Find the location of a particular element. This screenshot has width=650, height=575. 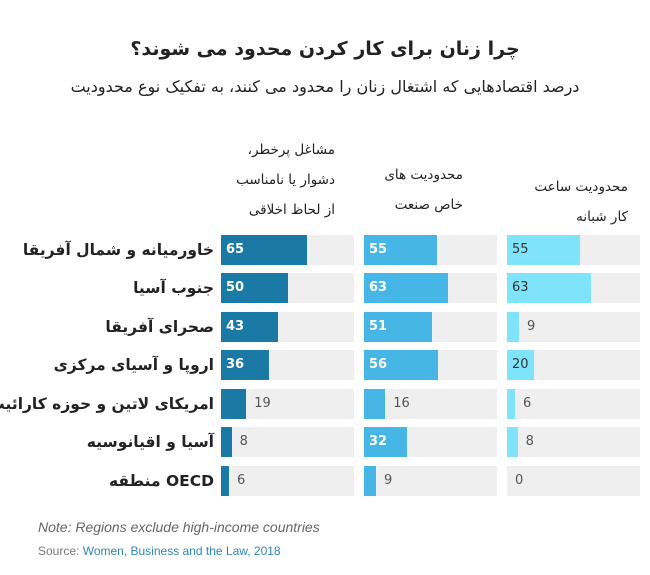

source-prefix: Source: is located at coordinates (59, 551).